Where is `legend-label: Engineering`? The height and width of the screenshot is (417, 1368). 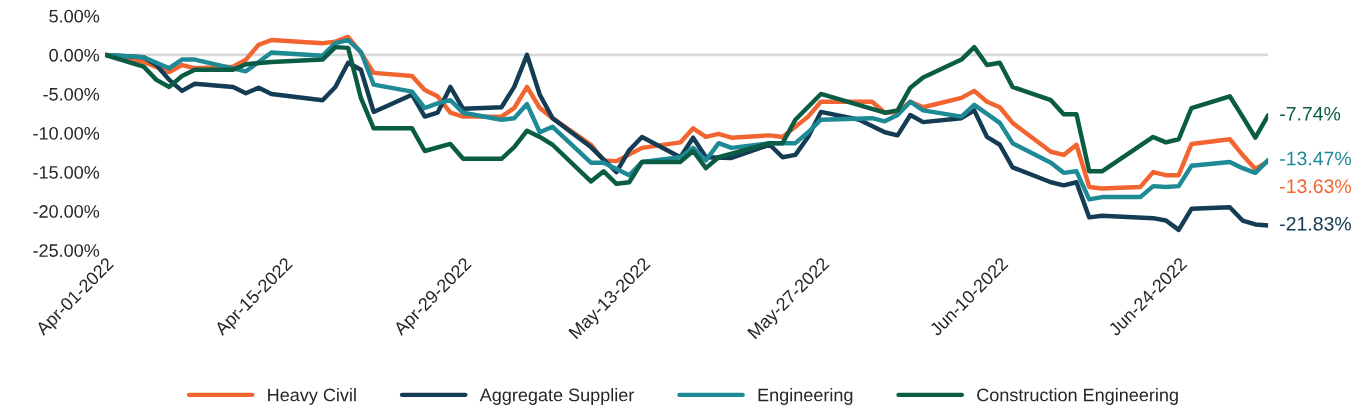 legend-label: Engineering is located at coordinates (805, 396).